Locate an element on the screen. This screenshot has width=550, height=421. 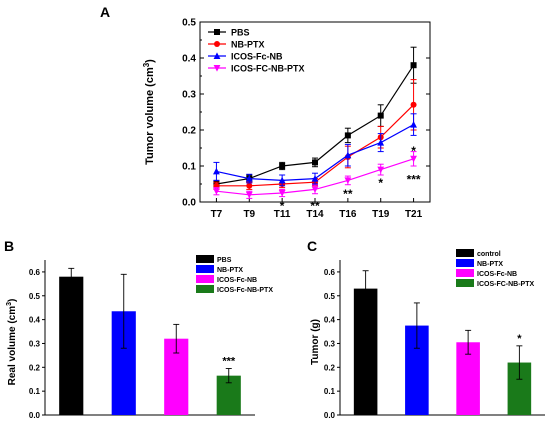
panel-letter-a: A is located at coordinates (105, 12).